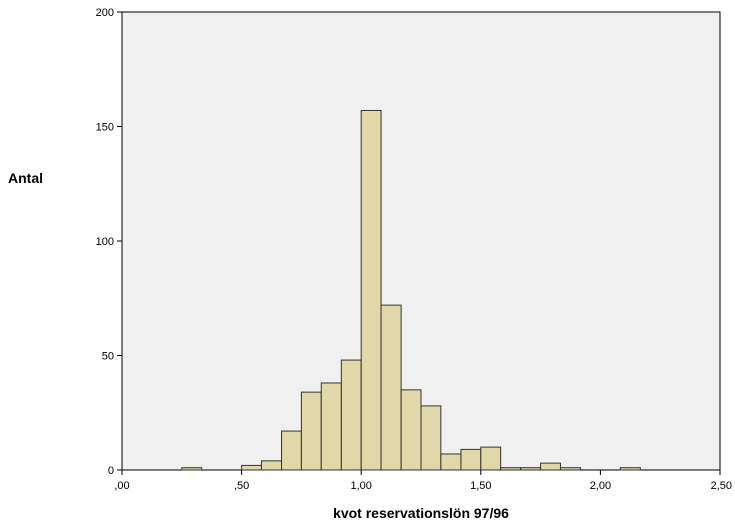  I want to click on y-axis: 0 50 100 150 200, so click(109, 242).